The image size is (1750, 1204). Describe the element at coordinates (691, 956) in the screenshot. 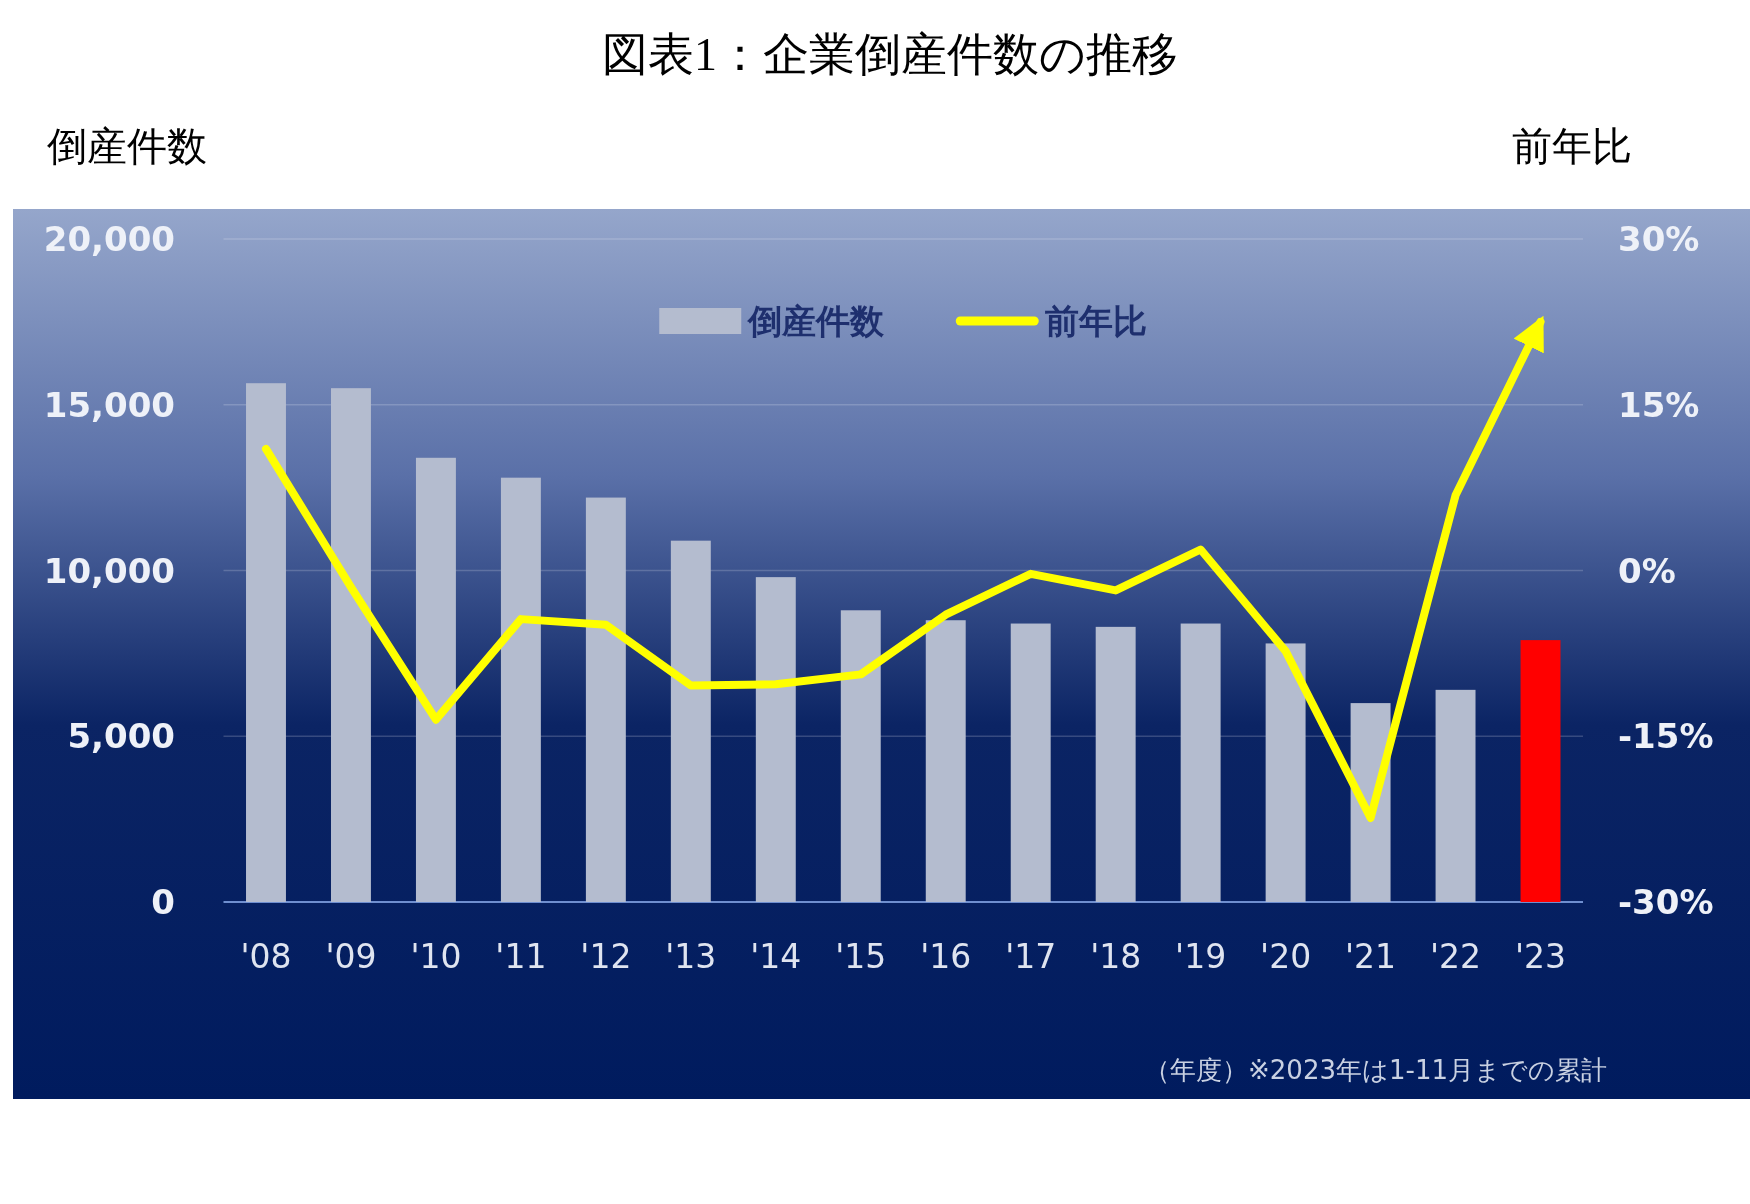

I see `x-tick-label: '13` at that location.